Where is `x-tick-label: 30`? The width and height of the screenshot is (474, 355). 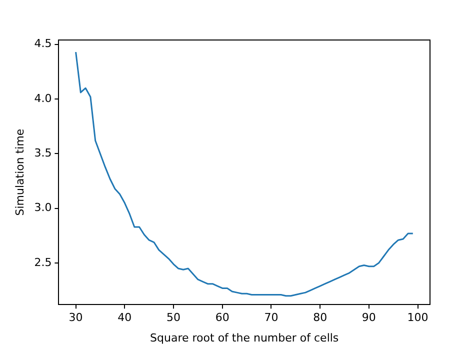 x-tick-label: 30 is located at coordinates (75, 317).